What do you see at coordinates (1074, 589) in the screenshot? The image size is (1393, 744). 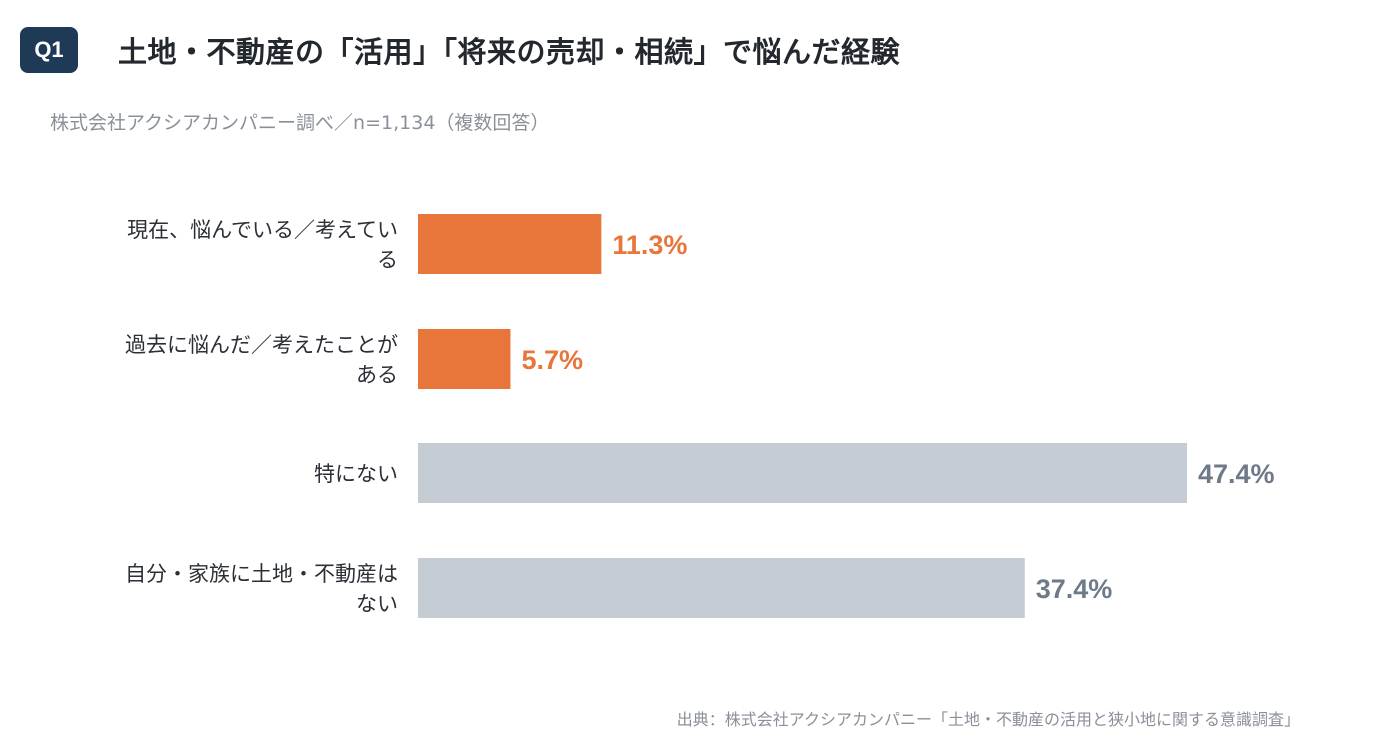 I see `value-label-3: 37.4%` at bounding box center [1074, 589].